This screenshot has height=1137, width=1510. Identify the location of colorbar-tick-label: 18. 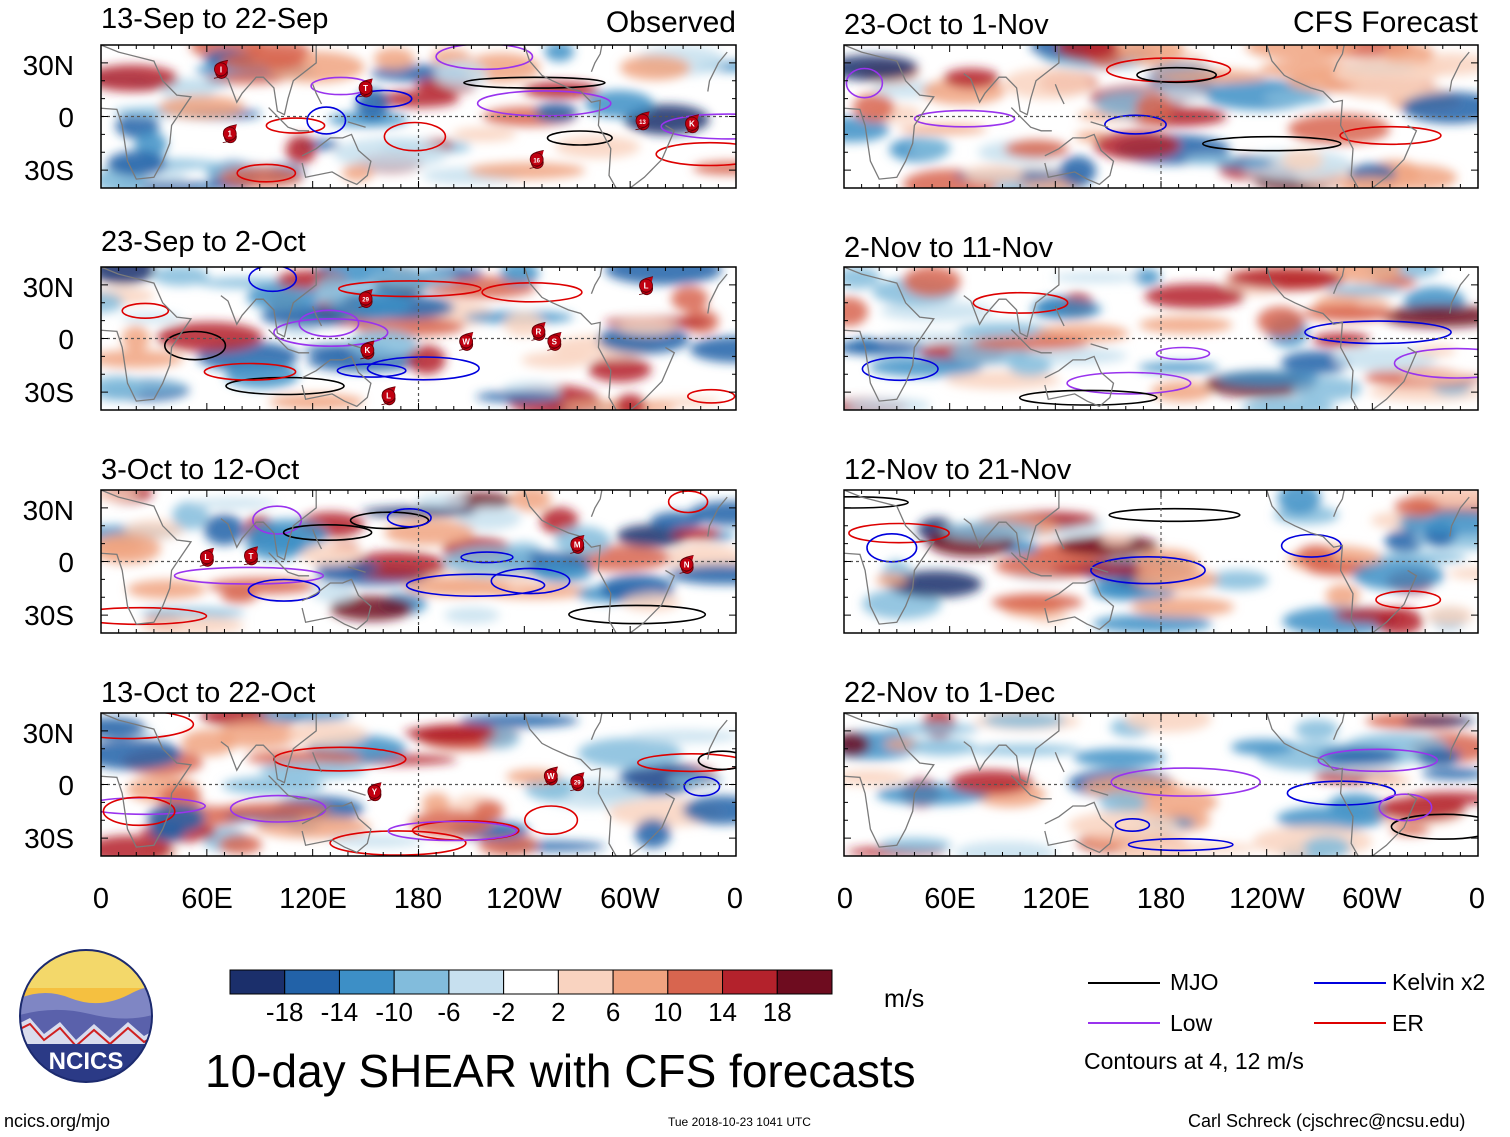
(777, 1012).